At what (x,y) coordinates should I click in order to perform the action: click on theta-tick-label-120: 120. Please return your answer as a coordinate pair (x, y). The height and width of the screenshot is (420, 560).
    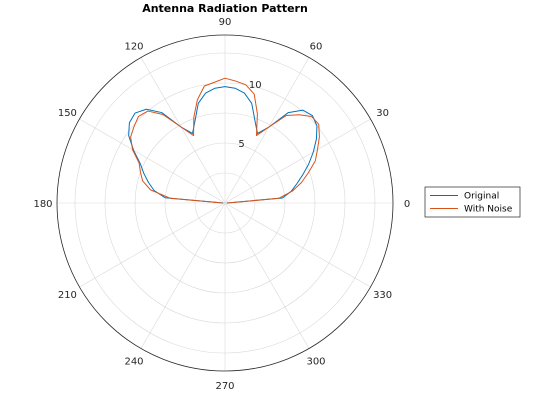
    Looking at the image, I should click on (133, 46).